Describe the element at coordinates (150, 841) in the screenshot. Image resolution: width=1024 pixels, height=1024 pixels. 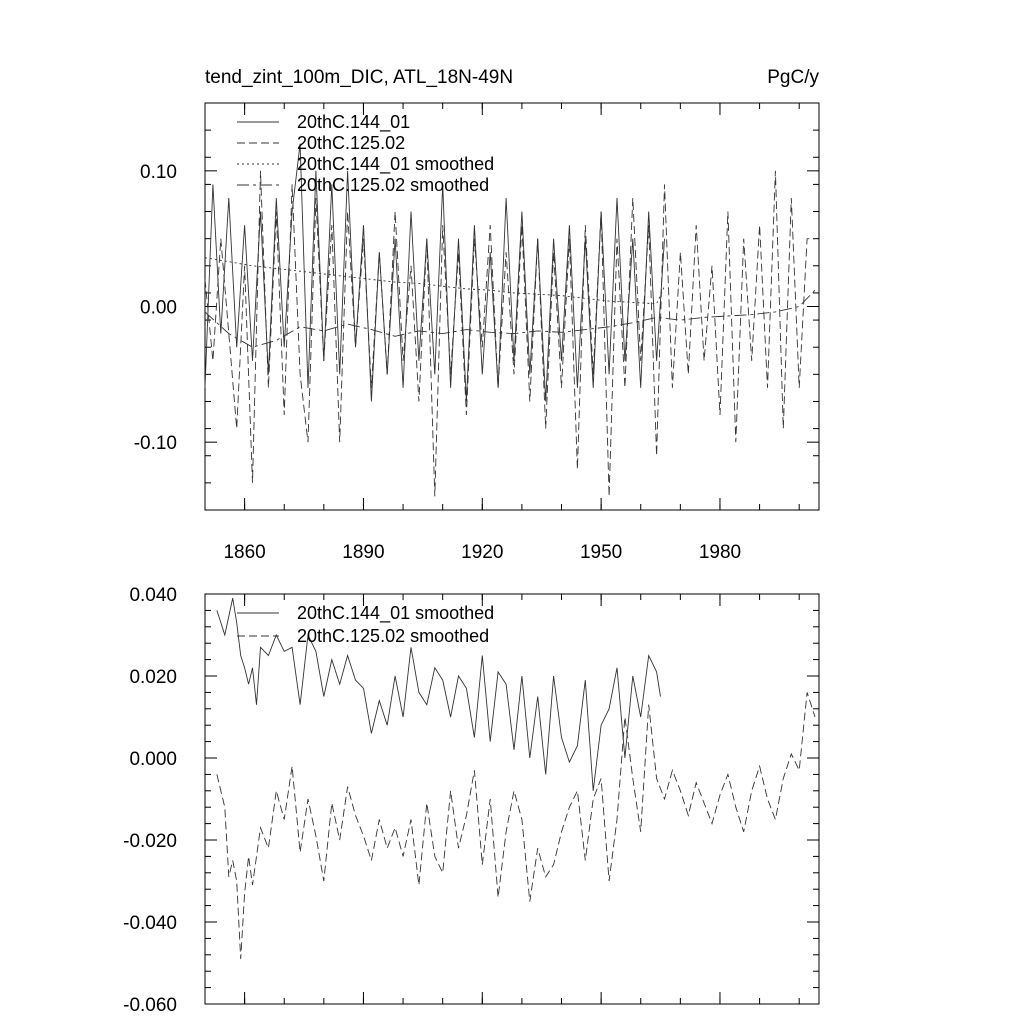
I see `y-tick-label: -0.020` at that location.